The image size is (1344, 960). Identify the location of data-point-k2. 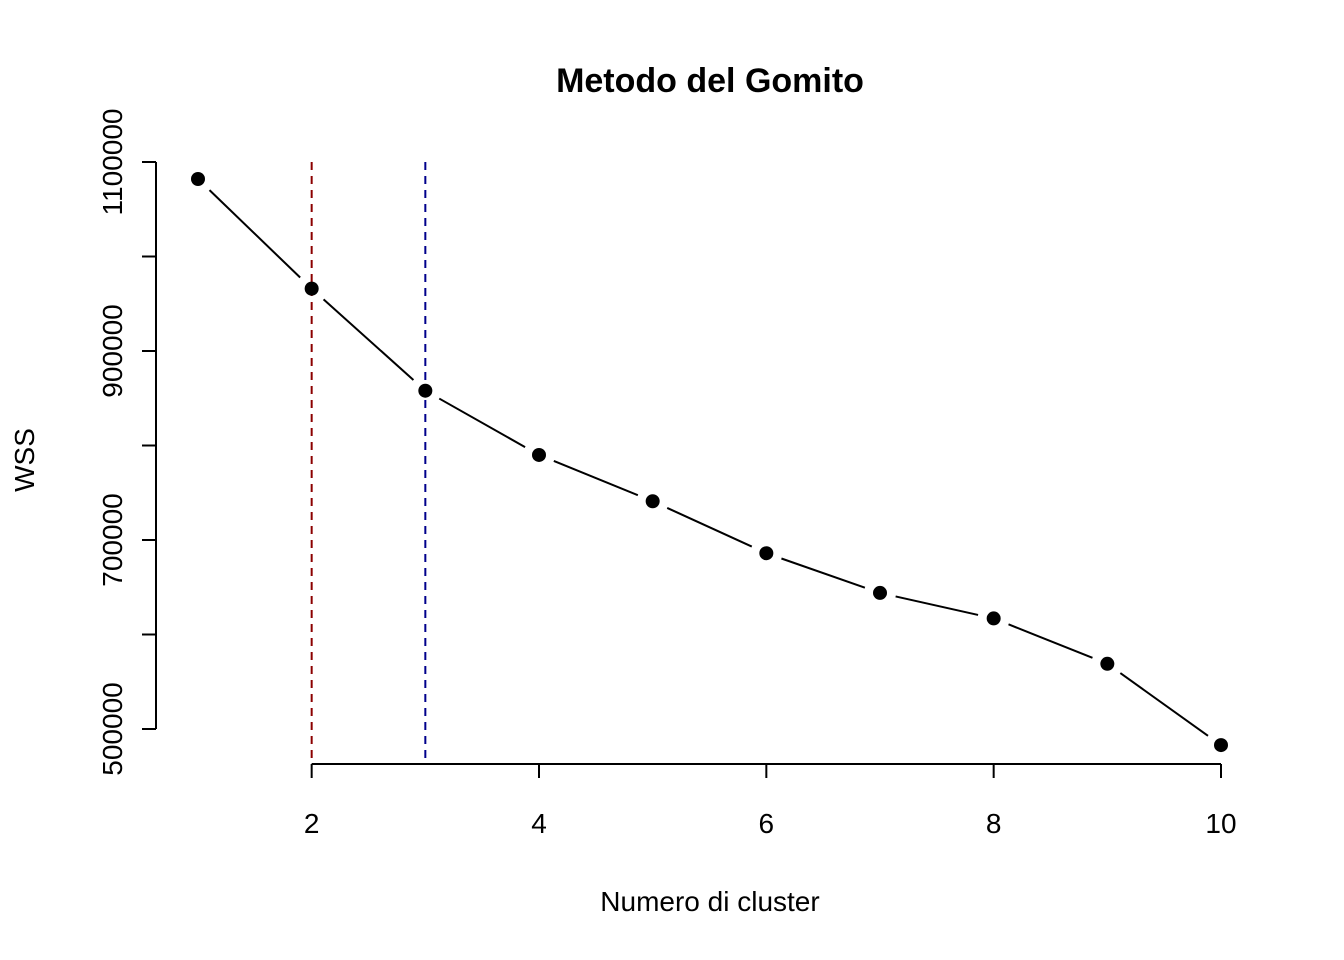
(311, 288).